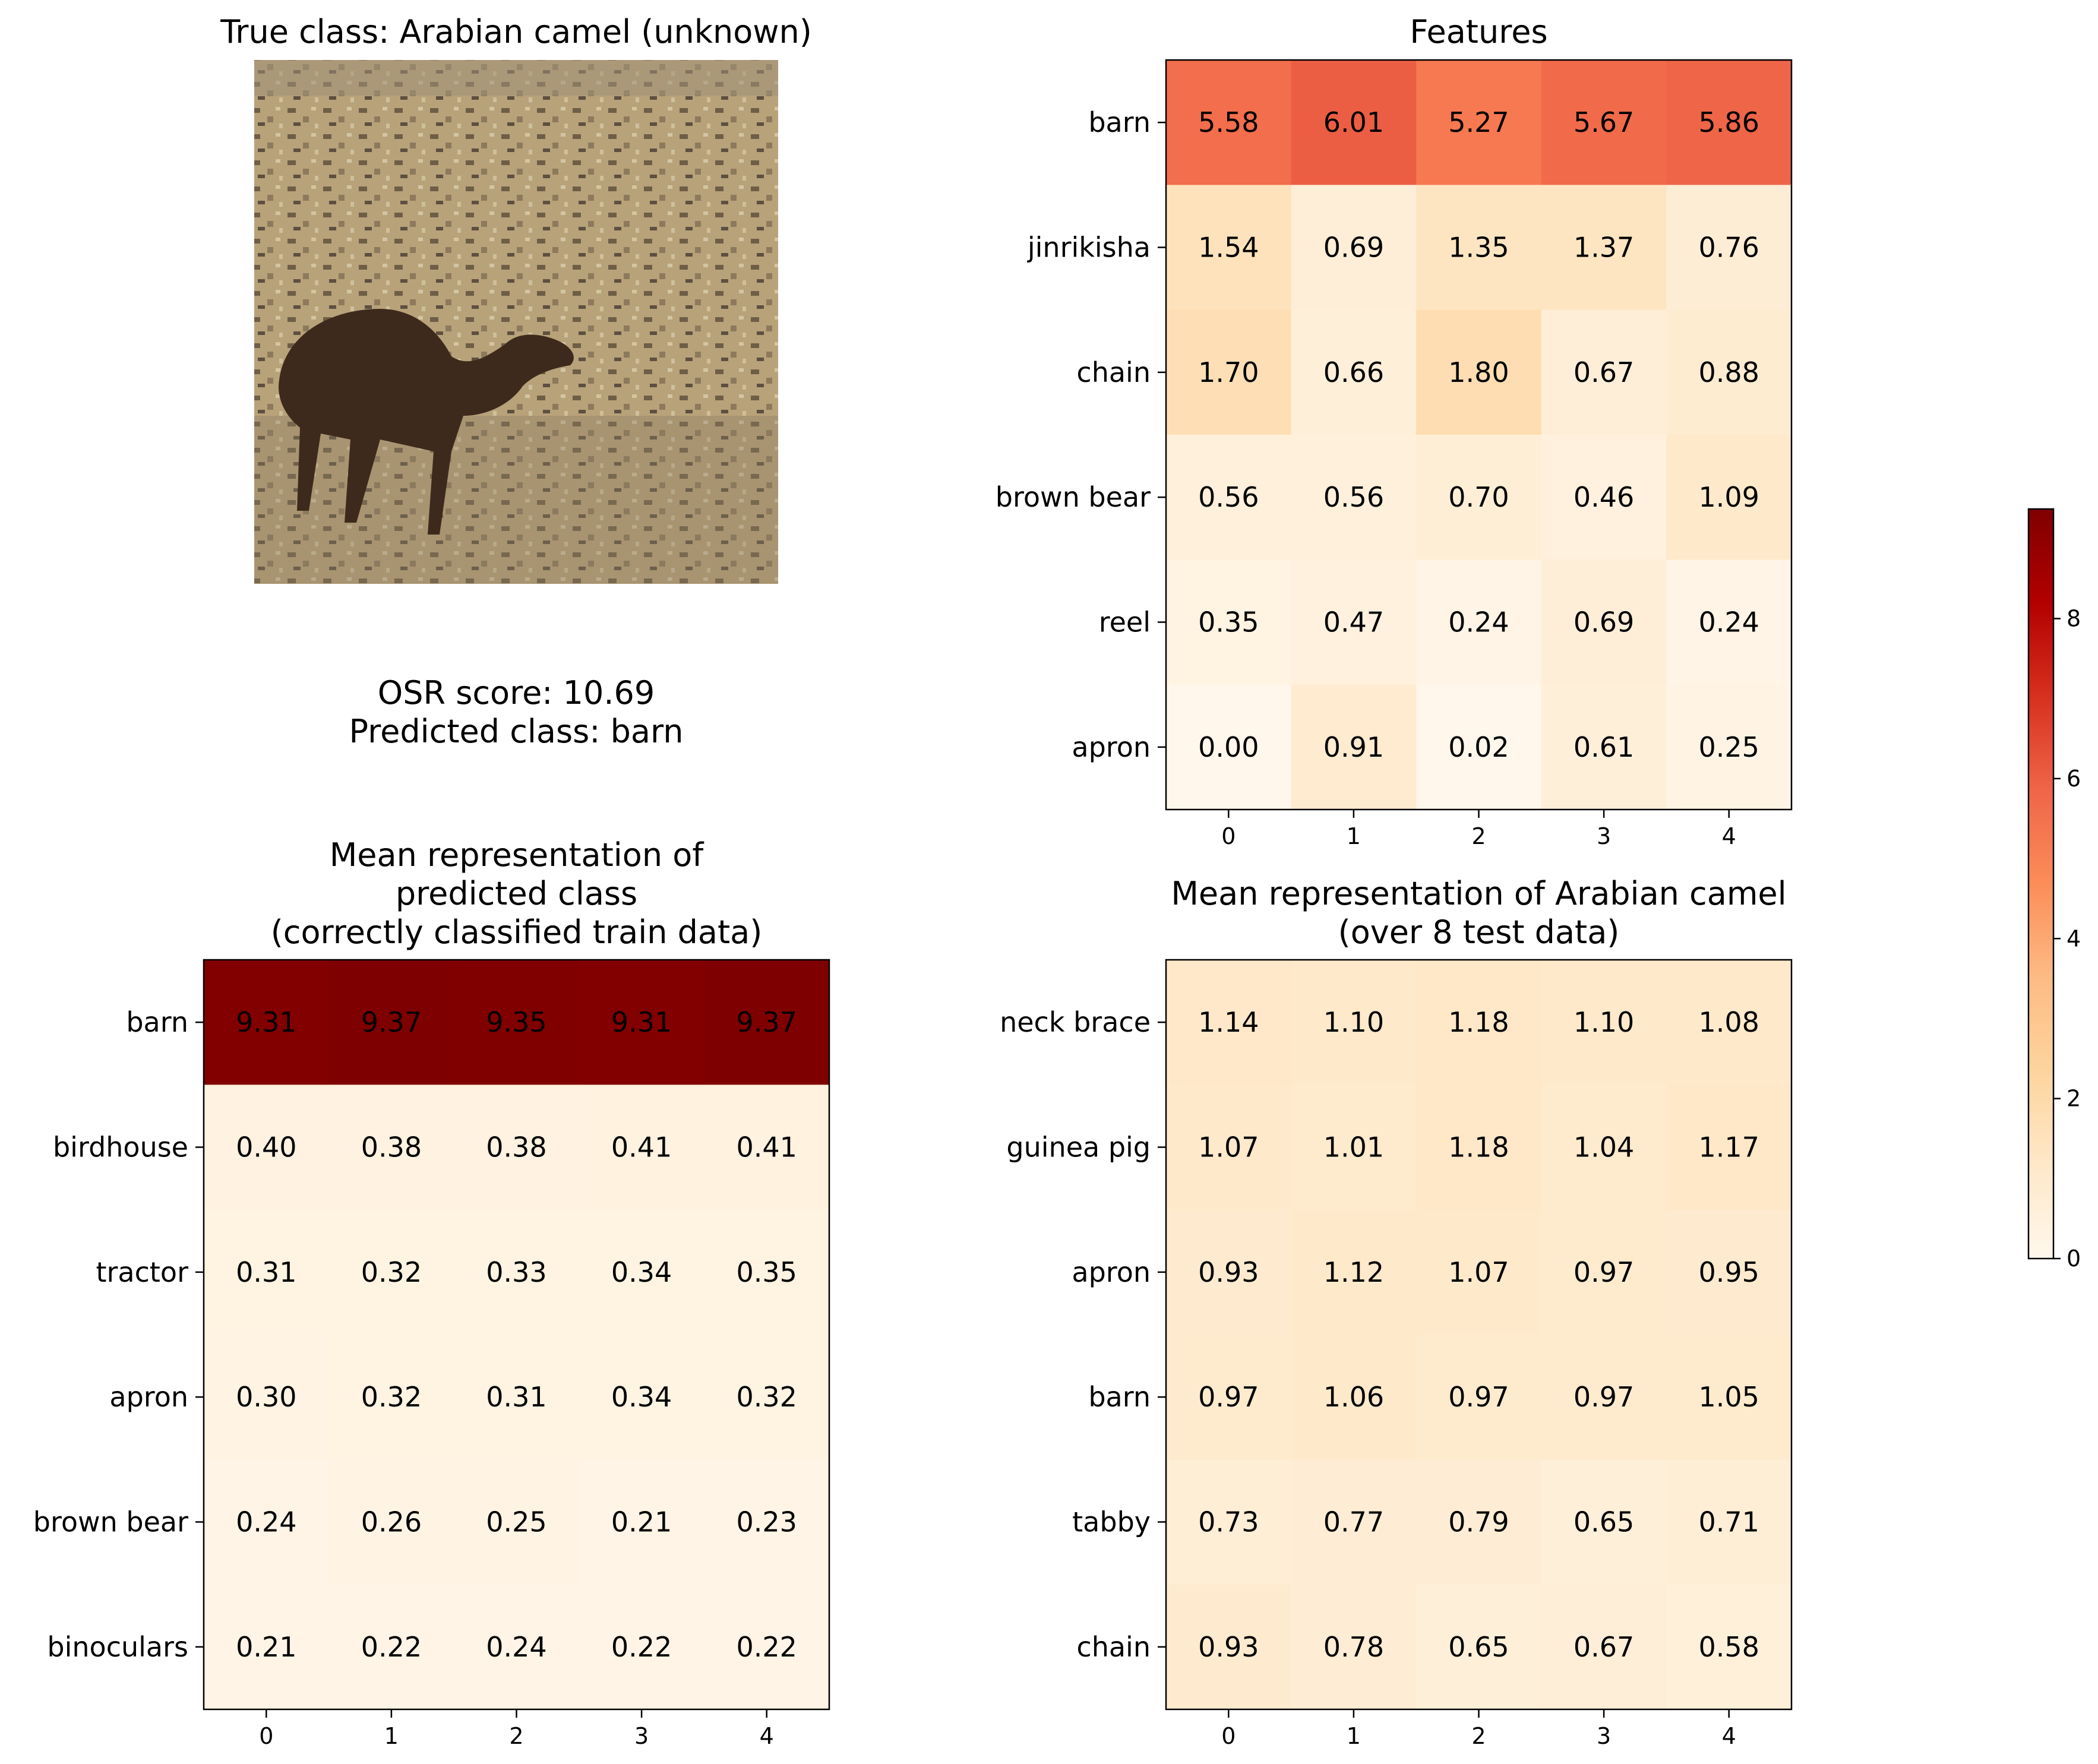 Image resolution: width=2098 pixels, height=1764 pixels. I want to click on cell-value-label: 0.93, so click(1229, 1272).